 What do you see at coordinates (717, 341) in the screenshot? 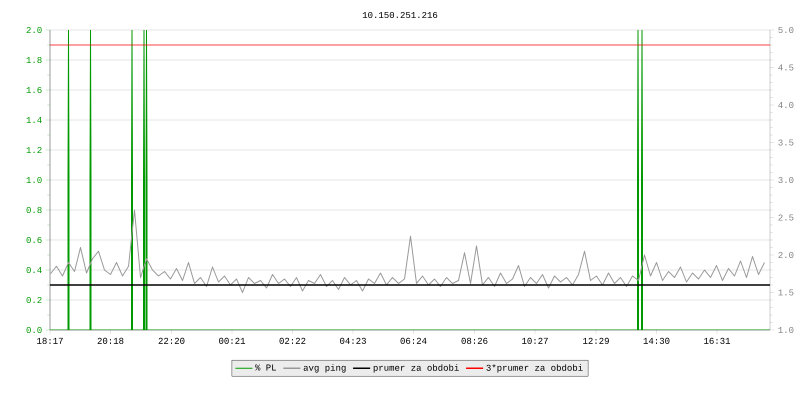
I see `x-tick-label: 16:31` at bounding box center [717, 341].